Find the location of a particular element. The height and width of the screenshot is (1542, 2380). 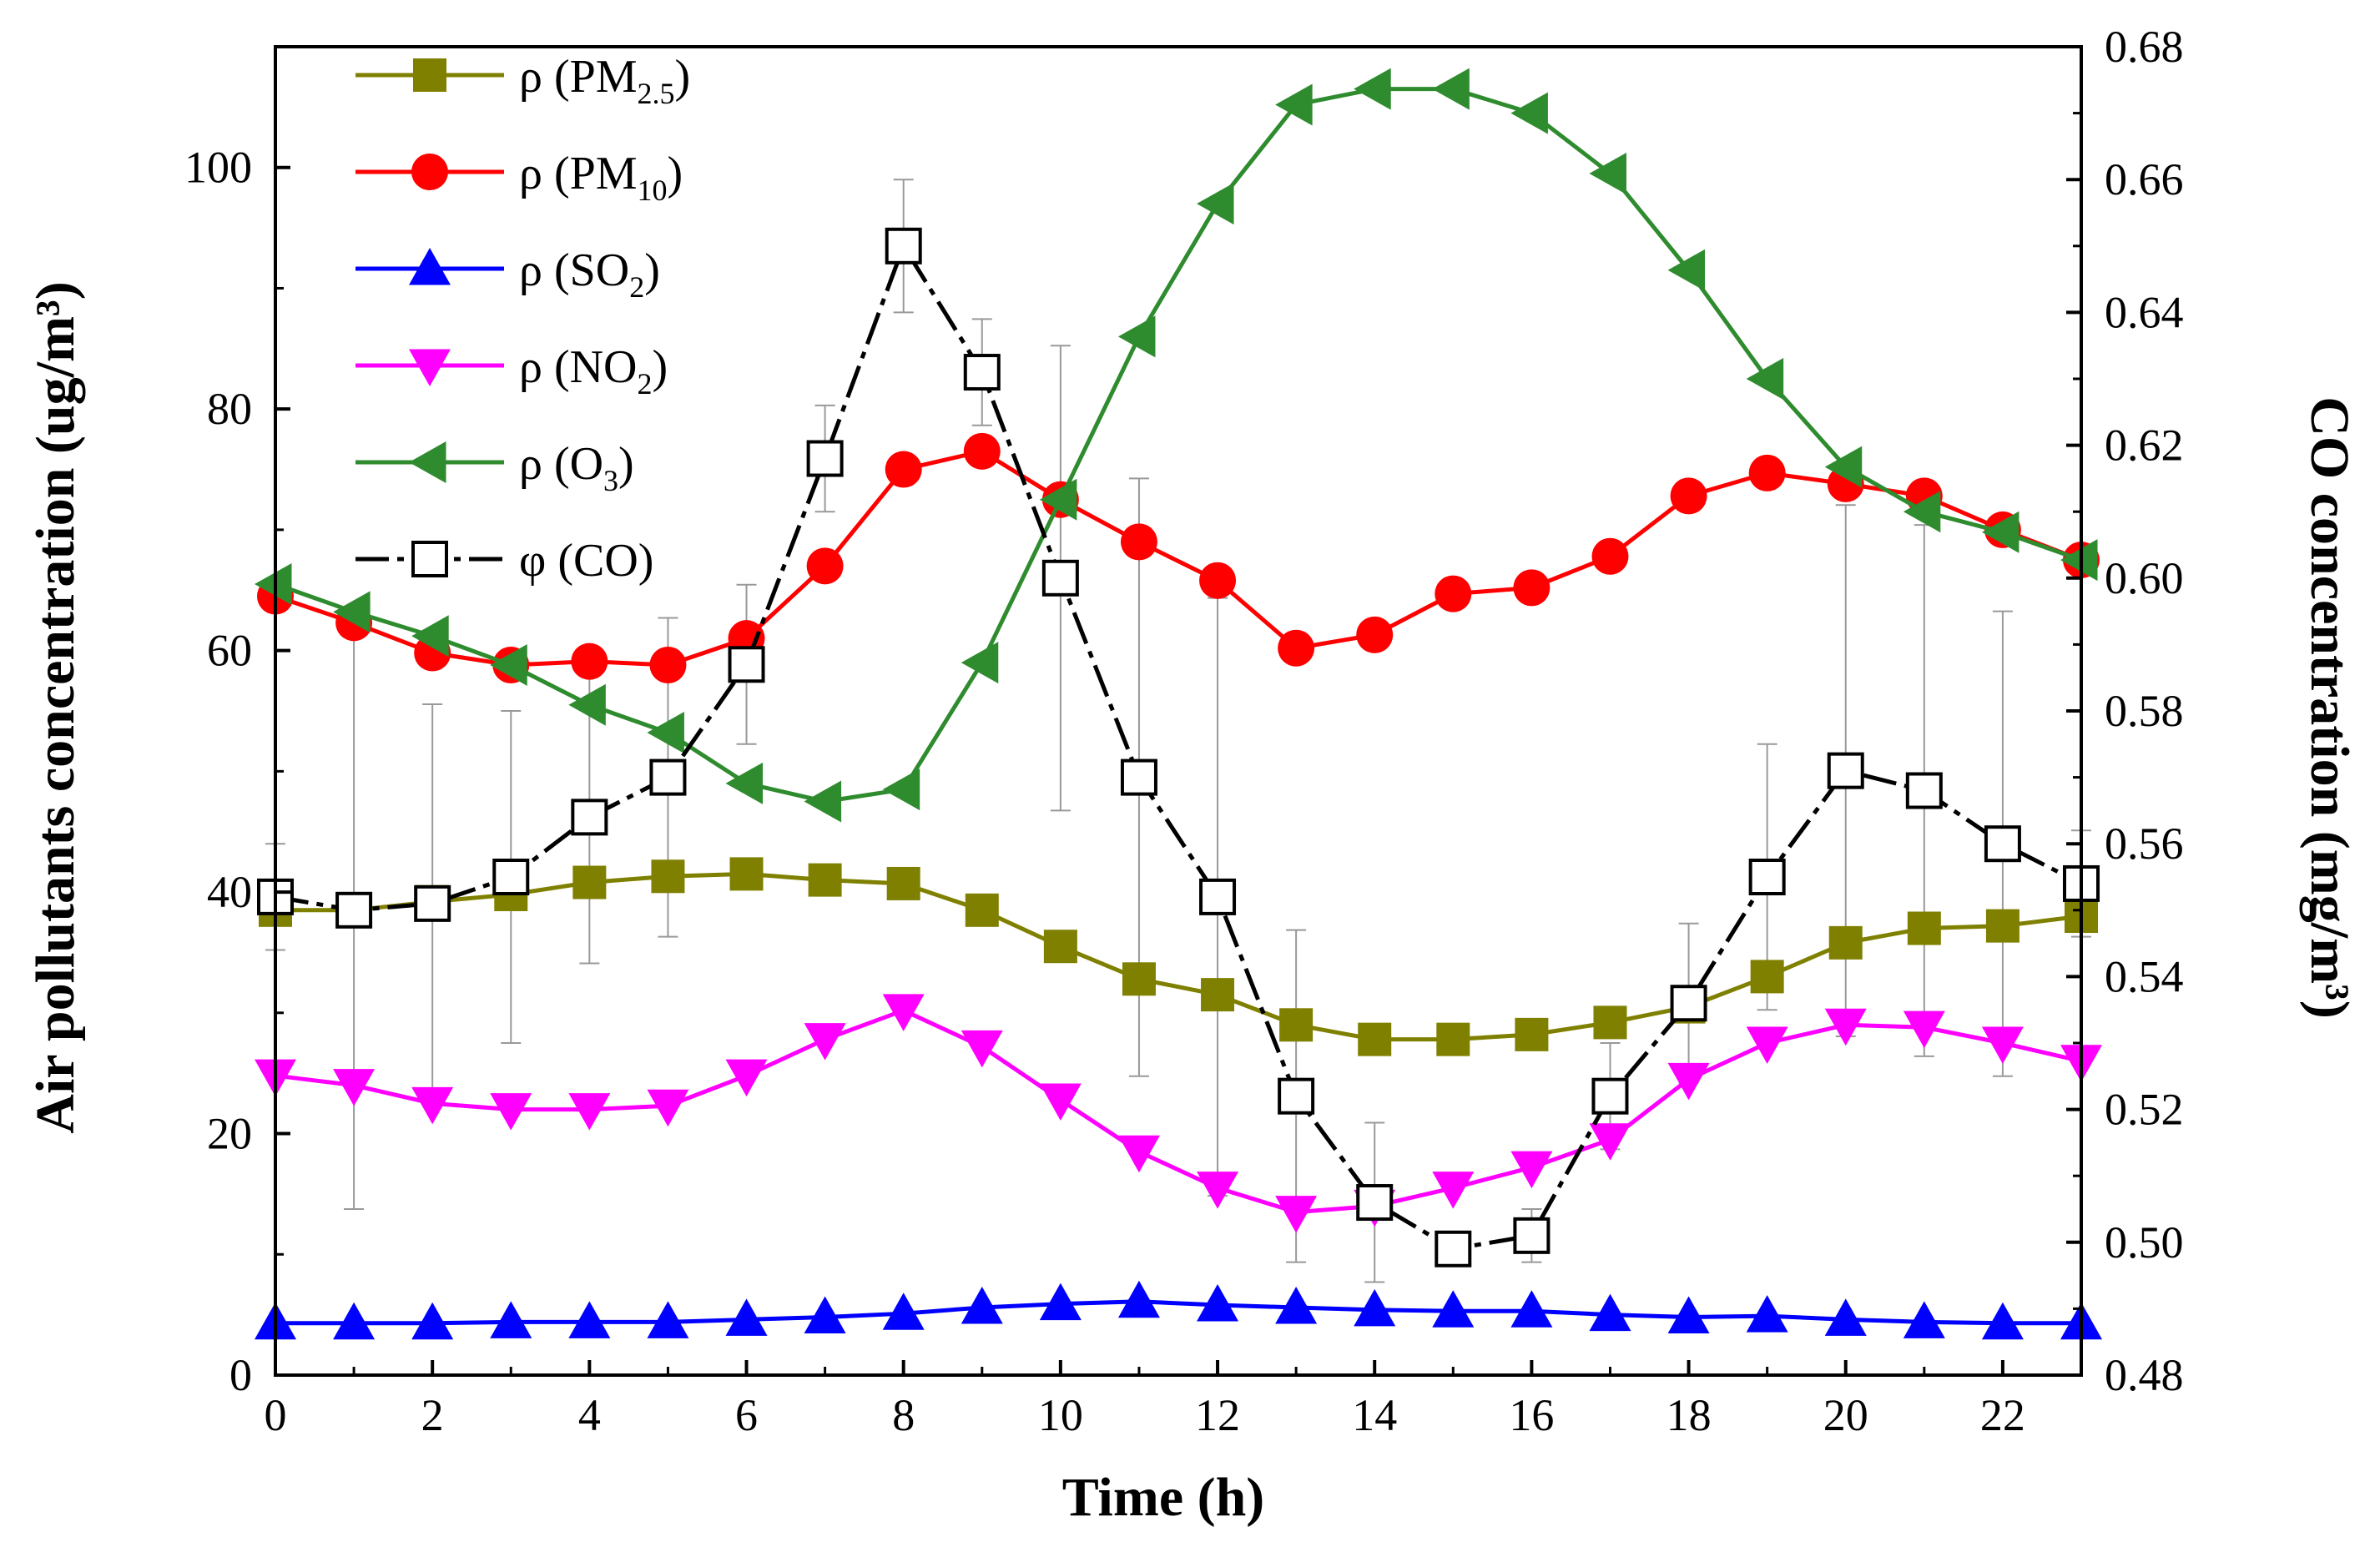

legend-entry-o3: ρ (O3) is located at coordinates (494, 467).